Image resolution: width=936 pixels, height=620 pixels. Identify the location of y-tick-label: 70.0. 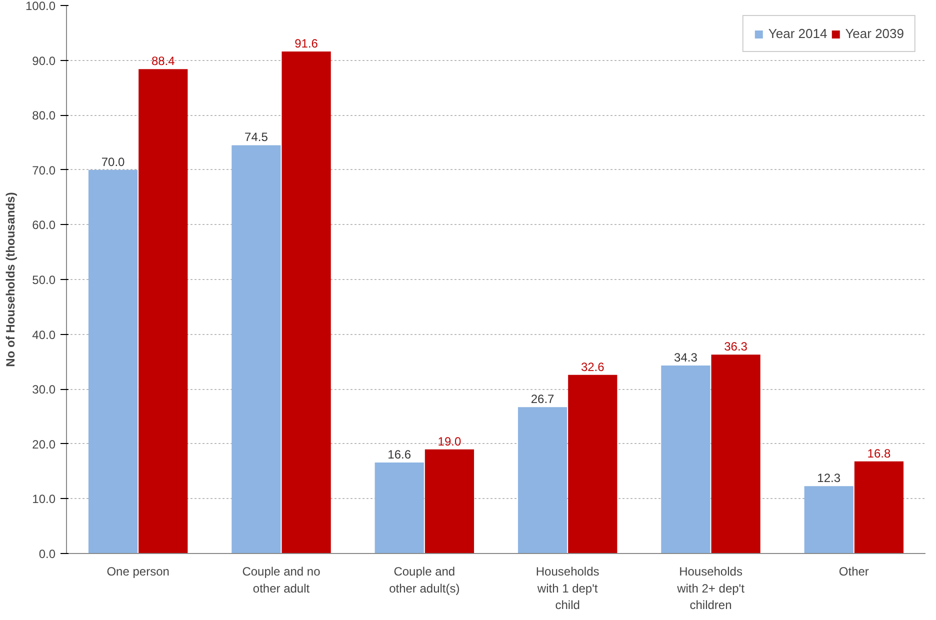
(44, 170).